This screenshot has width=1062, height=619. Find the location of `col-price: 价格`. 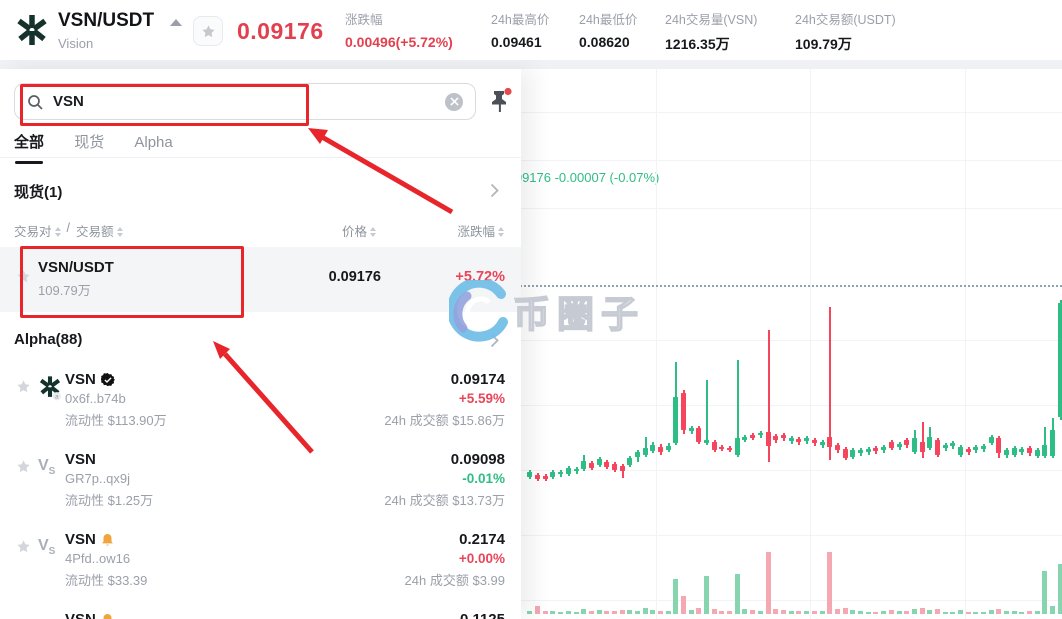

col-price: 价格 is located at coordinates (359, 230).